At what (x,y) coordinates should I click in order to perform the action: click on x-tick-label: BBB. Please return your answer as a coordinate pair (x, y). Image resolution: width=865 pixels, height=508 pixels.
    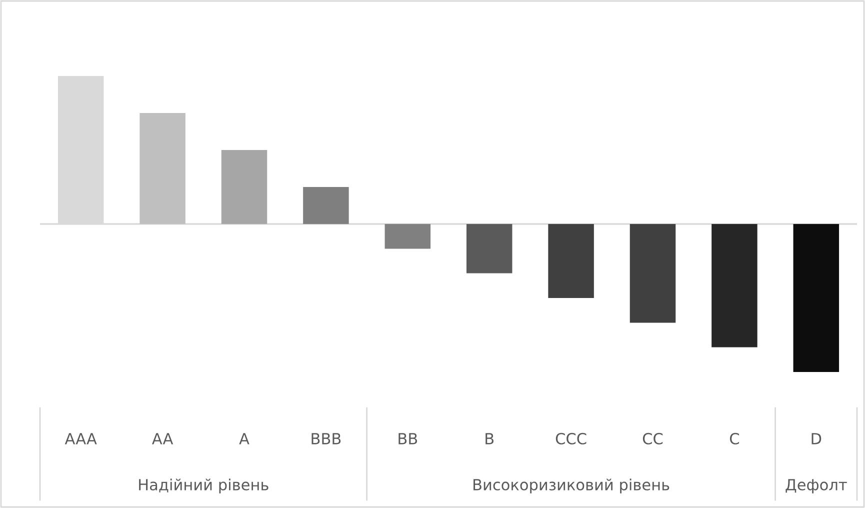
    Looking at the image, I should click on (326, 438).